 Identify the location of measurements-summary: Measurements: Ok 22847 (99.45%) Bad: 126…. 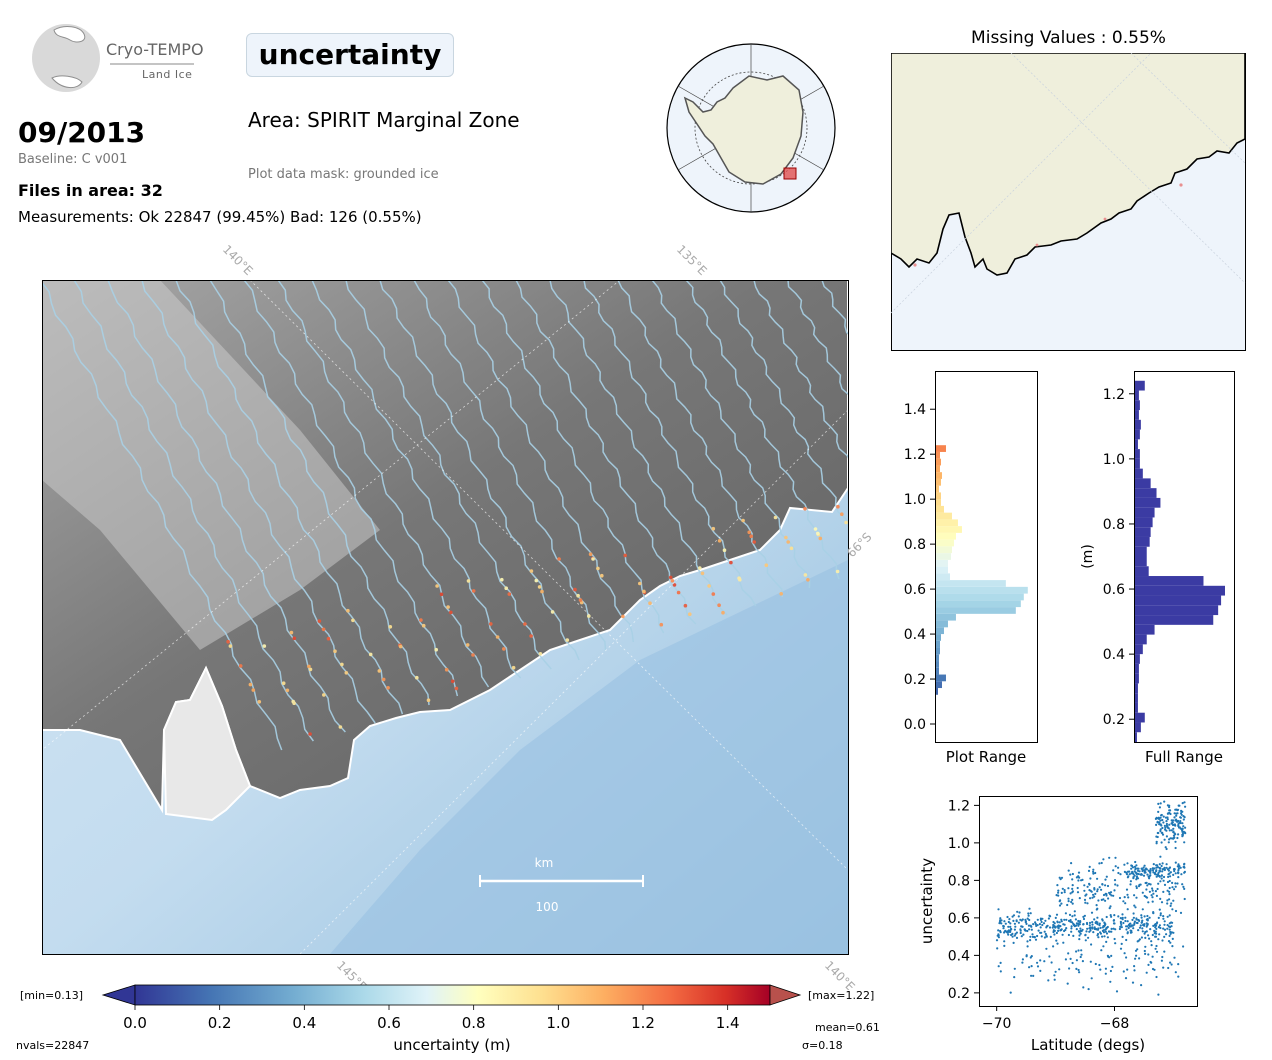
(220, 217).